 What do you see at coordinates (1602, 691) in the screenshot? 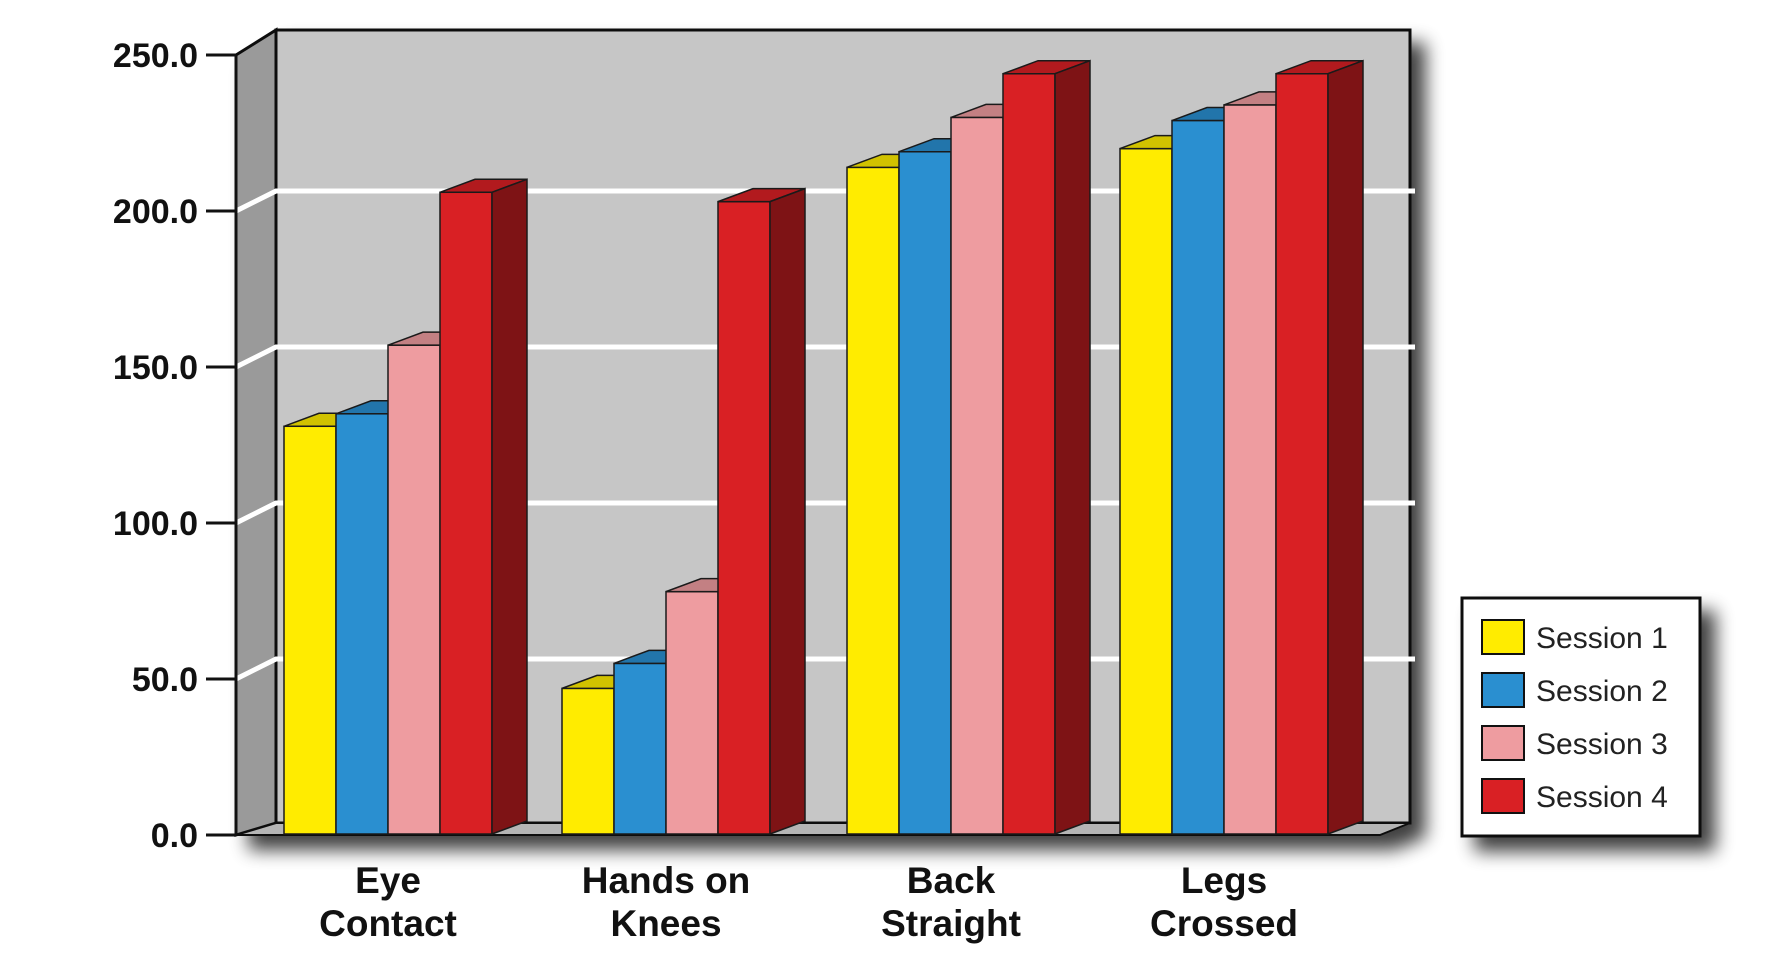
I see `legend-entry: Session 2` at bounding box center [1602, 691].